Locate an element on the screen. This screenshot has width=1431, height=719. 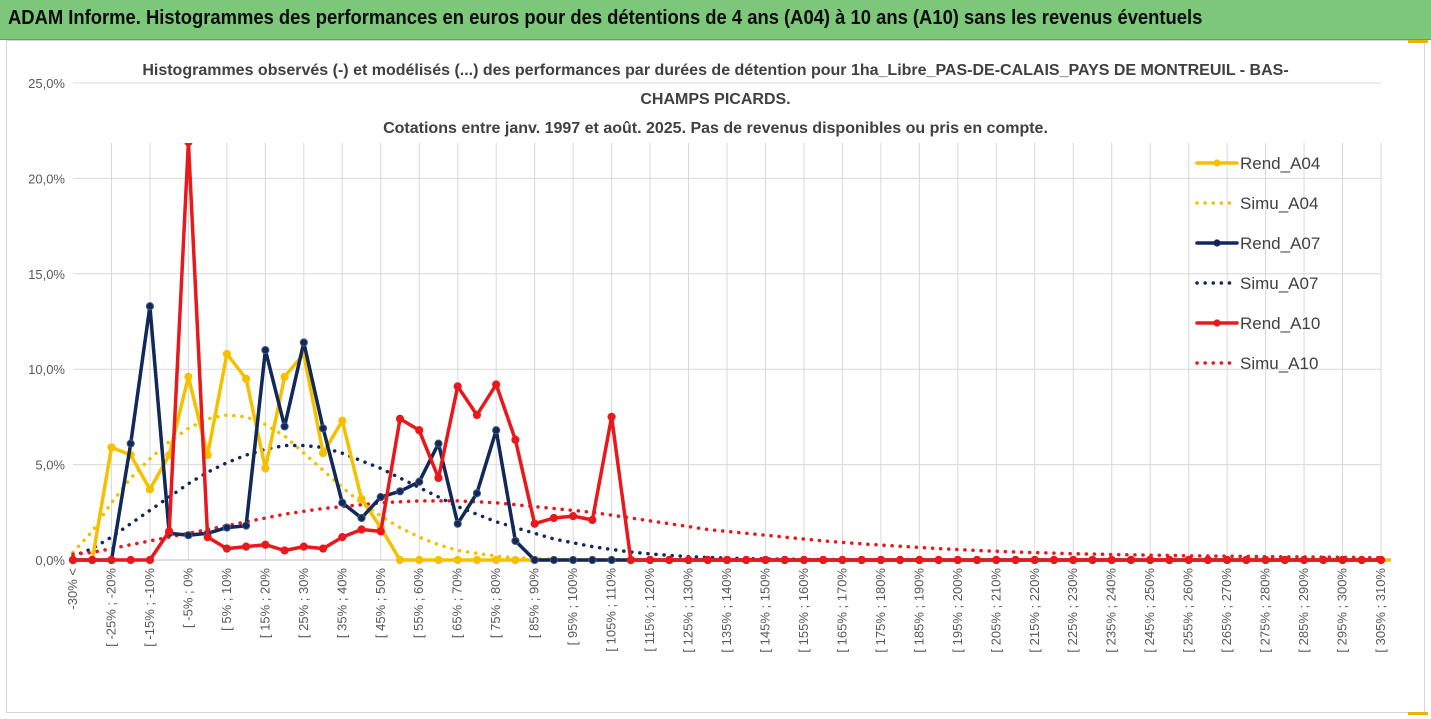
x-tick-label: [ 25% ; 30% is located at coordinates (303, 603).